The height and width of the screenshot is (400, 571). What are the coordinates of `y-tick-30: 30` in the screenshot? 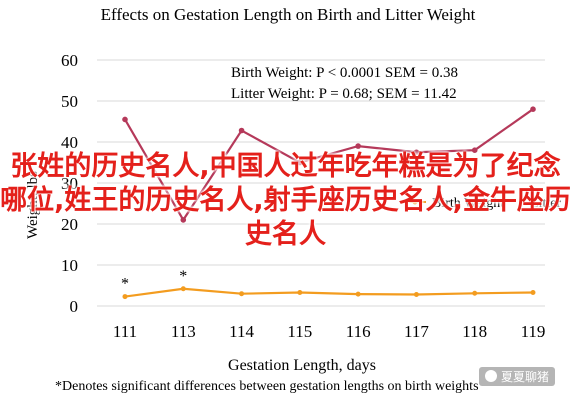 It's located at (69, 183).